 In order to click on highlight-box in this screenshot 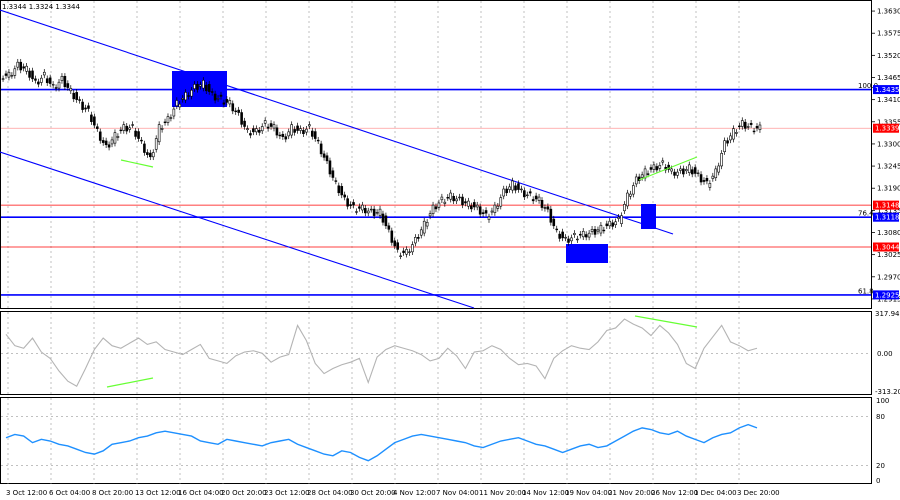, I will do `click(587, 253)`.